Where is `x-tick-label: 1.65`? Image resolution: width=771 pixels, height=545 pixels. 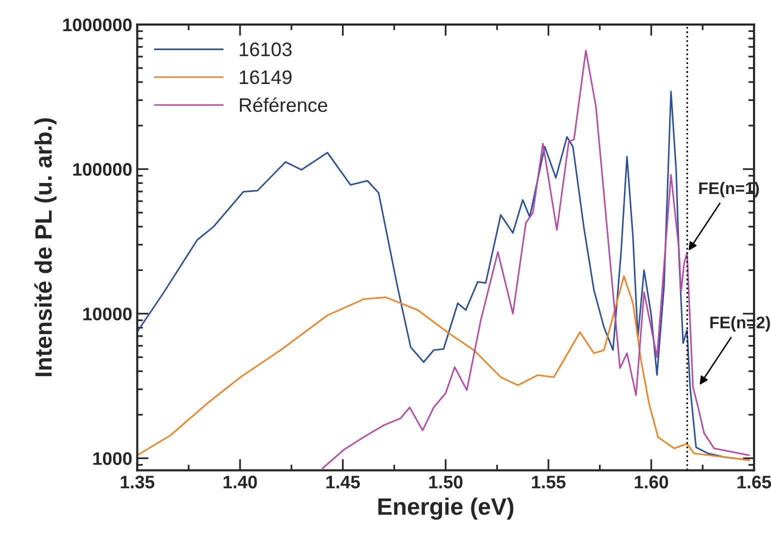 x-tick-label: 1.65 is located at coordinates (754, 482).